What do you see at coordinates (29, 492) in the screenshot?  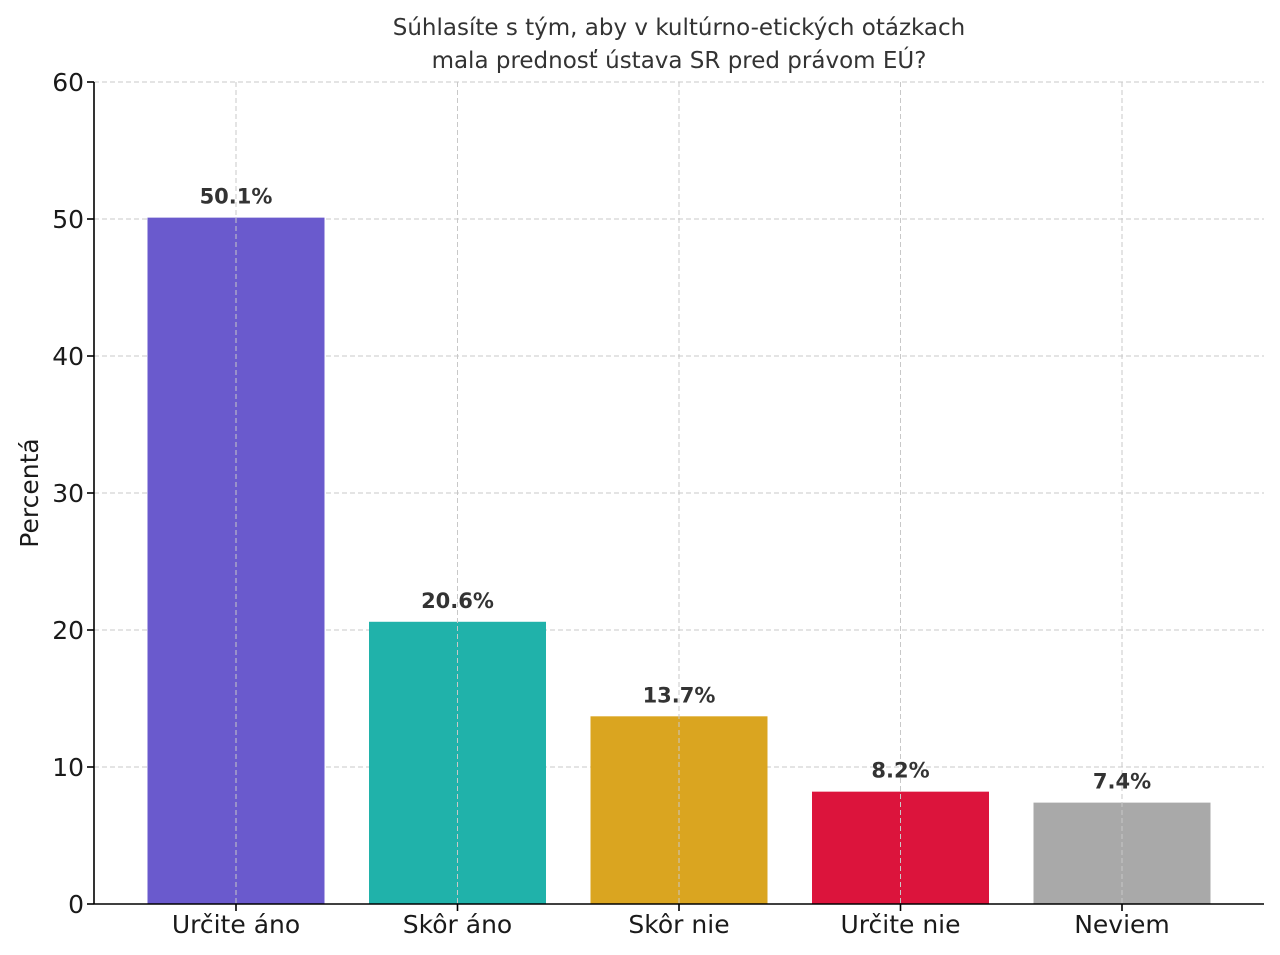 I see `y-axis-label: Percentá` at bounding box center [29, 492].